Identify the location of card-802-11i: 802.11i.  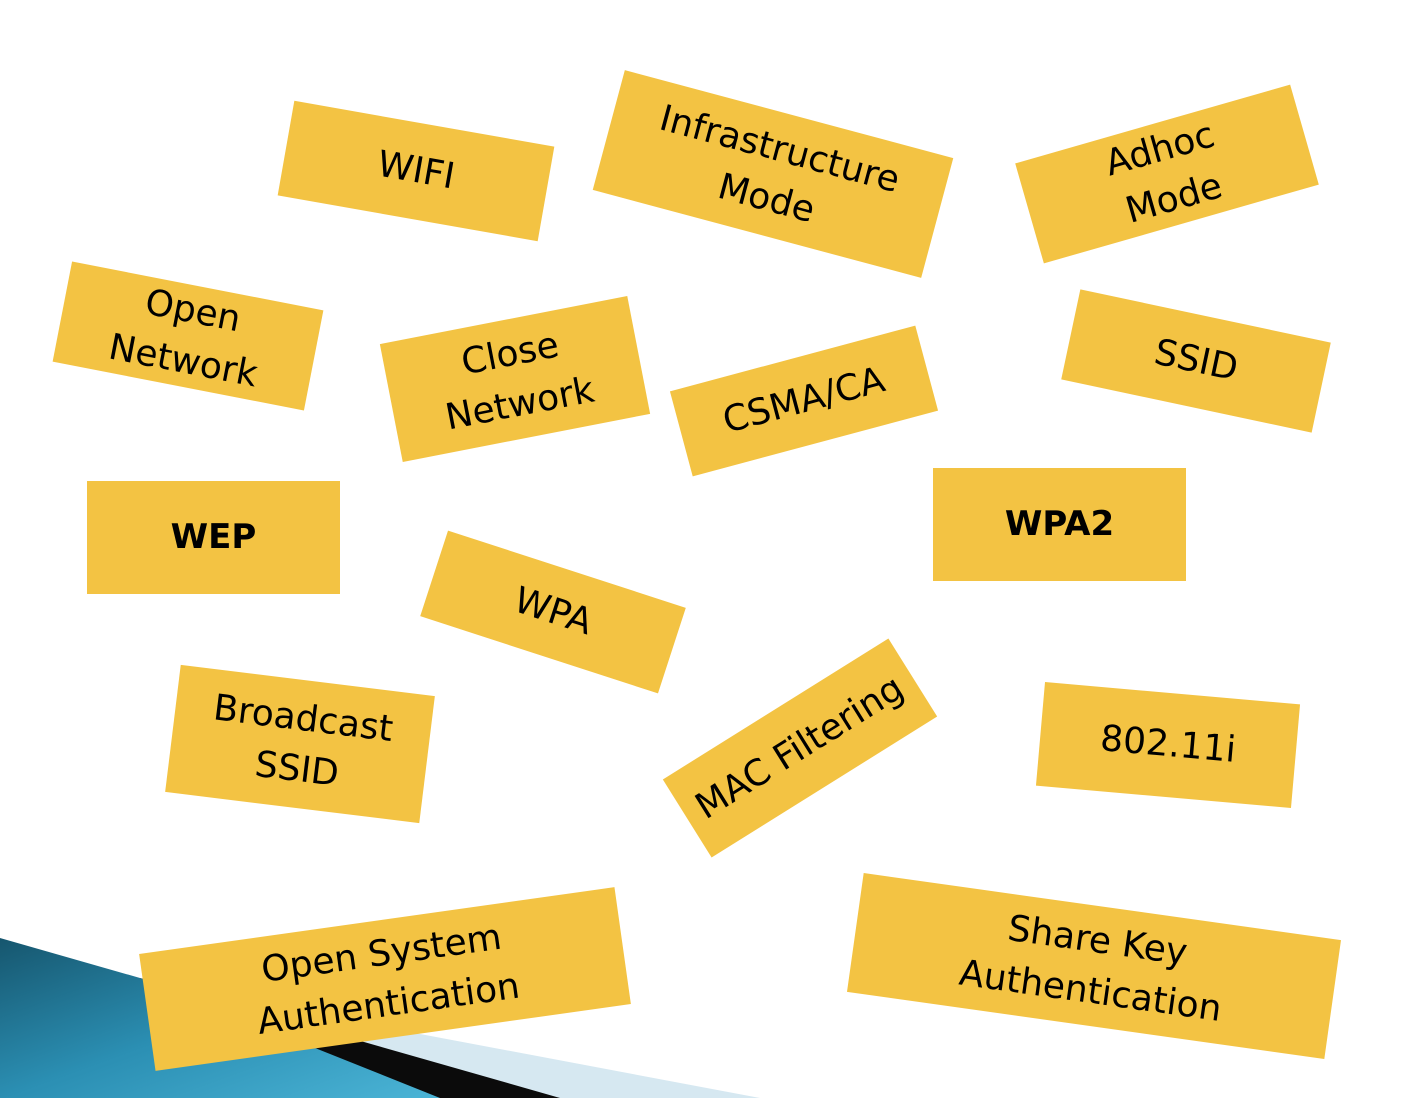
(1168, 745).